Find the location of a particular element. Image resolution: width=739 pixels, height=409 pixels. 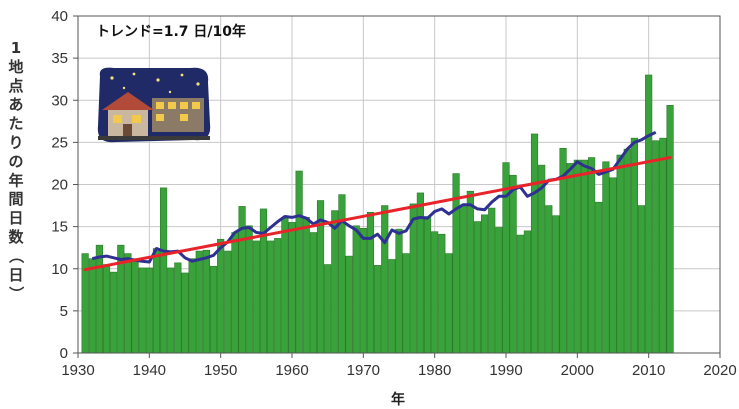

x-tick-label: 1960 is located at coordinates (291, 370).